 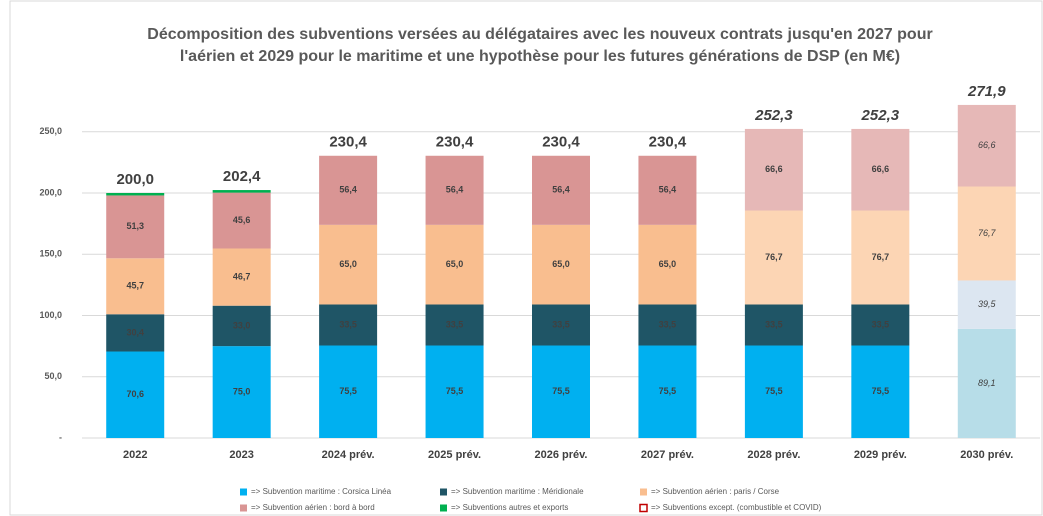 What do you see at coordinates (50, 192) in the screenshot?
I see `y-tick-label: 200,0` at bounding box center [50, 192].